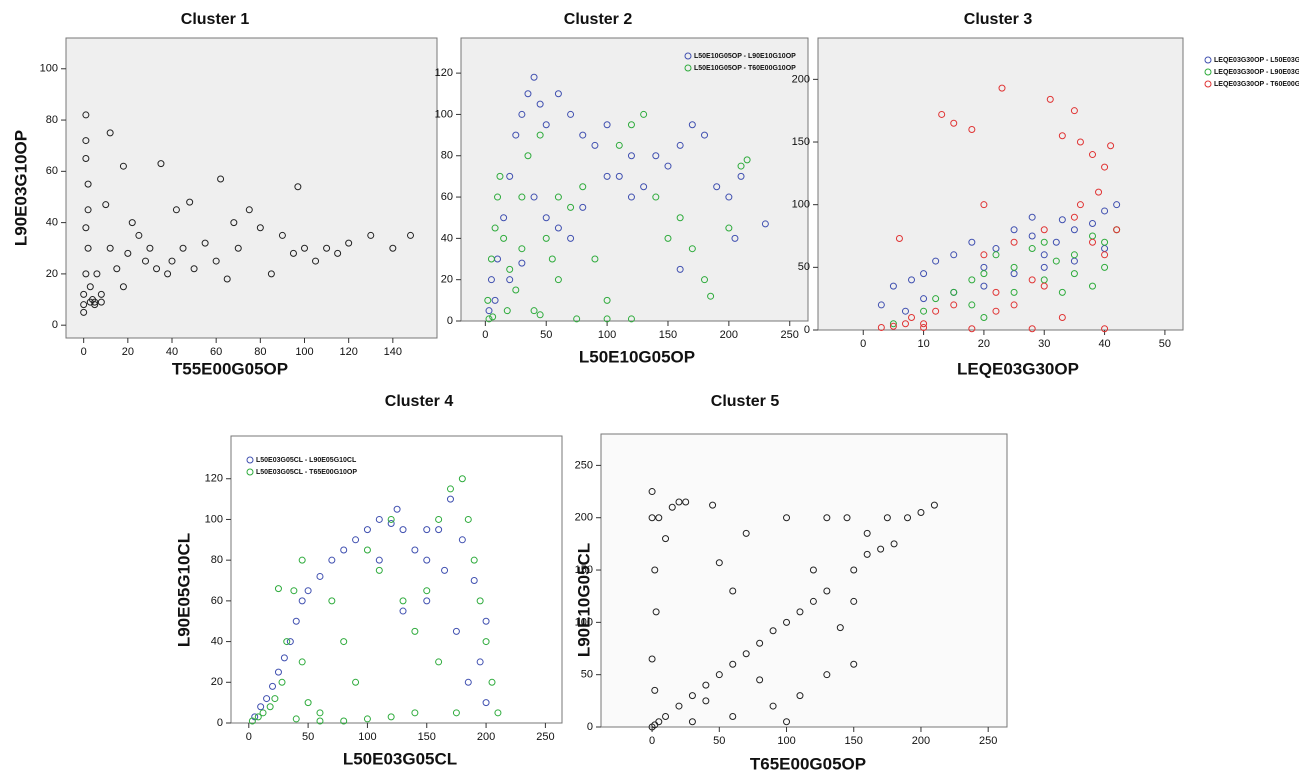 The width and height of the screenshot is (1299, 776). Describe the element at coordinates (745, 401) in the screenshot. I see `chart-title: Cluster 5` at that location.